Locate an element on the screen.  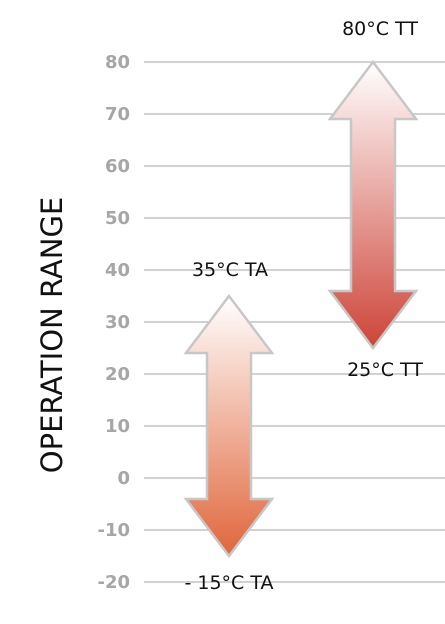
y-tick-label: -20 is located at coordinates (113, 582).